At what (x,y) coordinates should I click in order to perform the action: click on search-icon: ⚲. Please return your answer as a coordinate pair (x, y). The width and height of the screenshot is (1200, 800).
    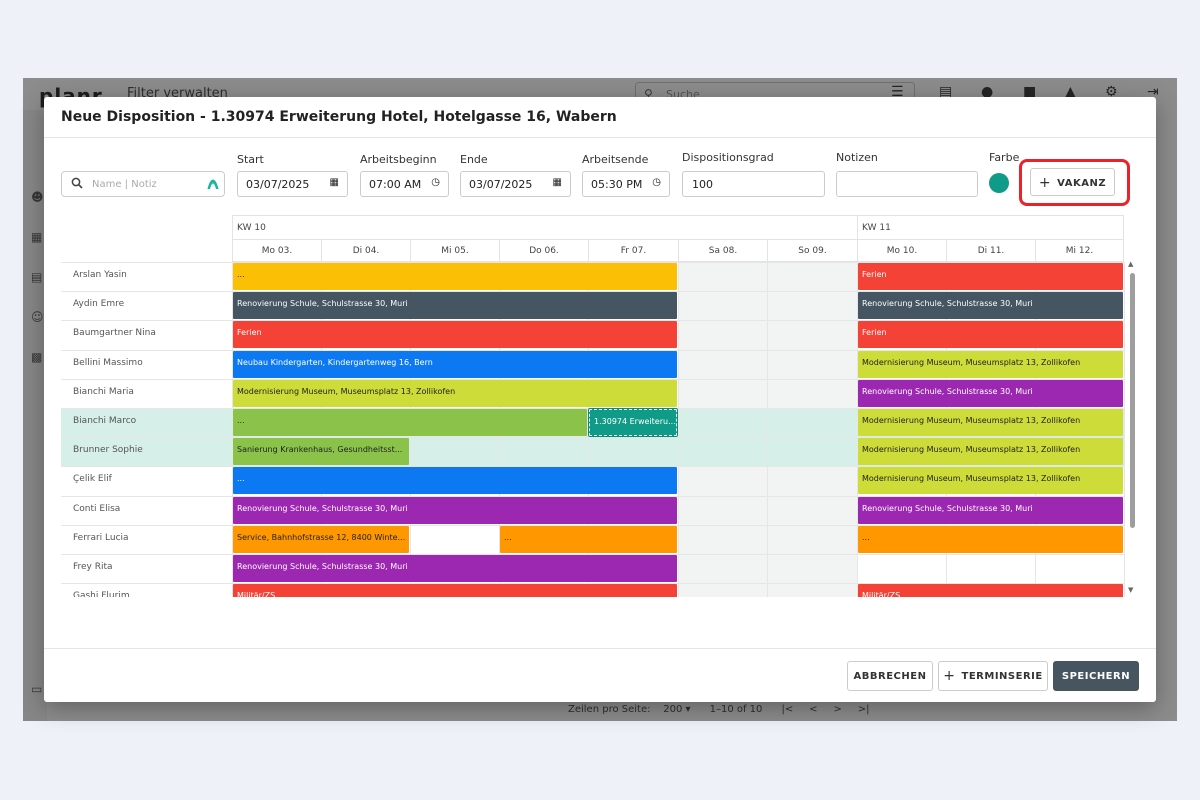
    Looking at the image, I should click on (648, 94).